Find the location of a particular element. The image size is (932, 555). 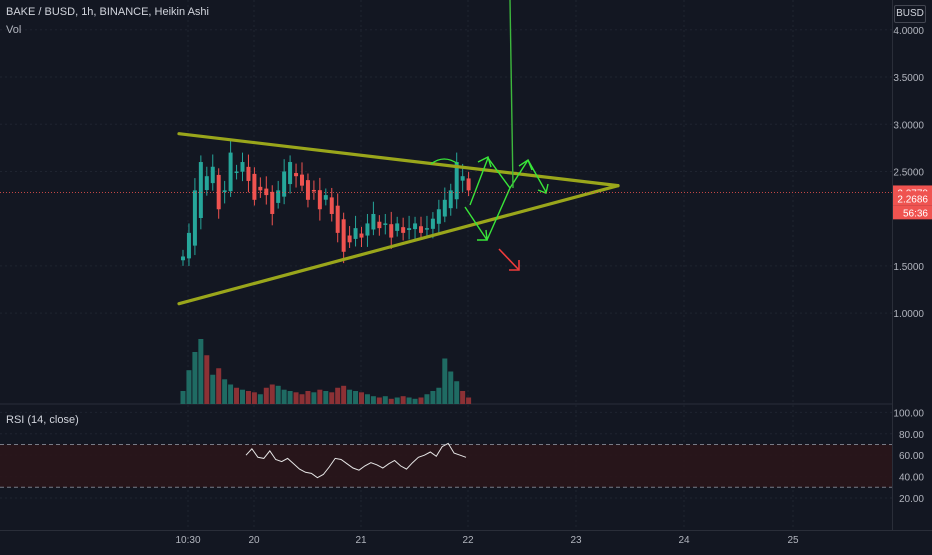

top-marker is located at coordinates (444, 161).